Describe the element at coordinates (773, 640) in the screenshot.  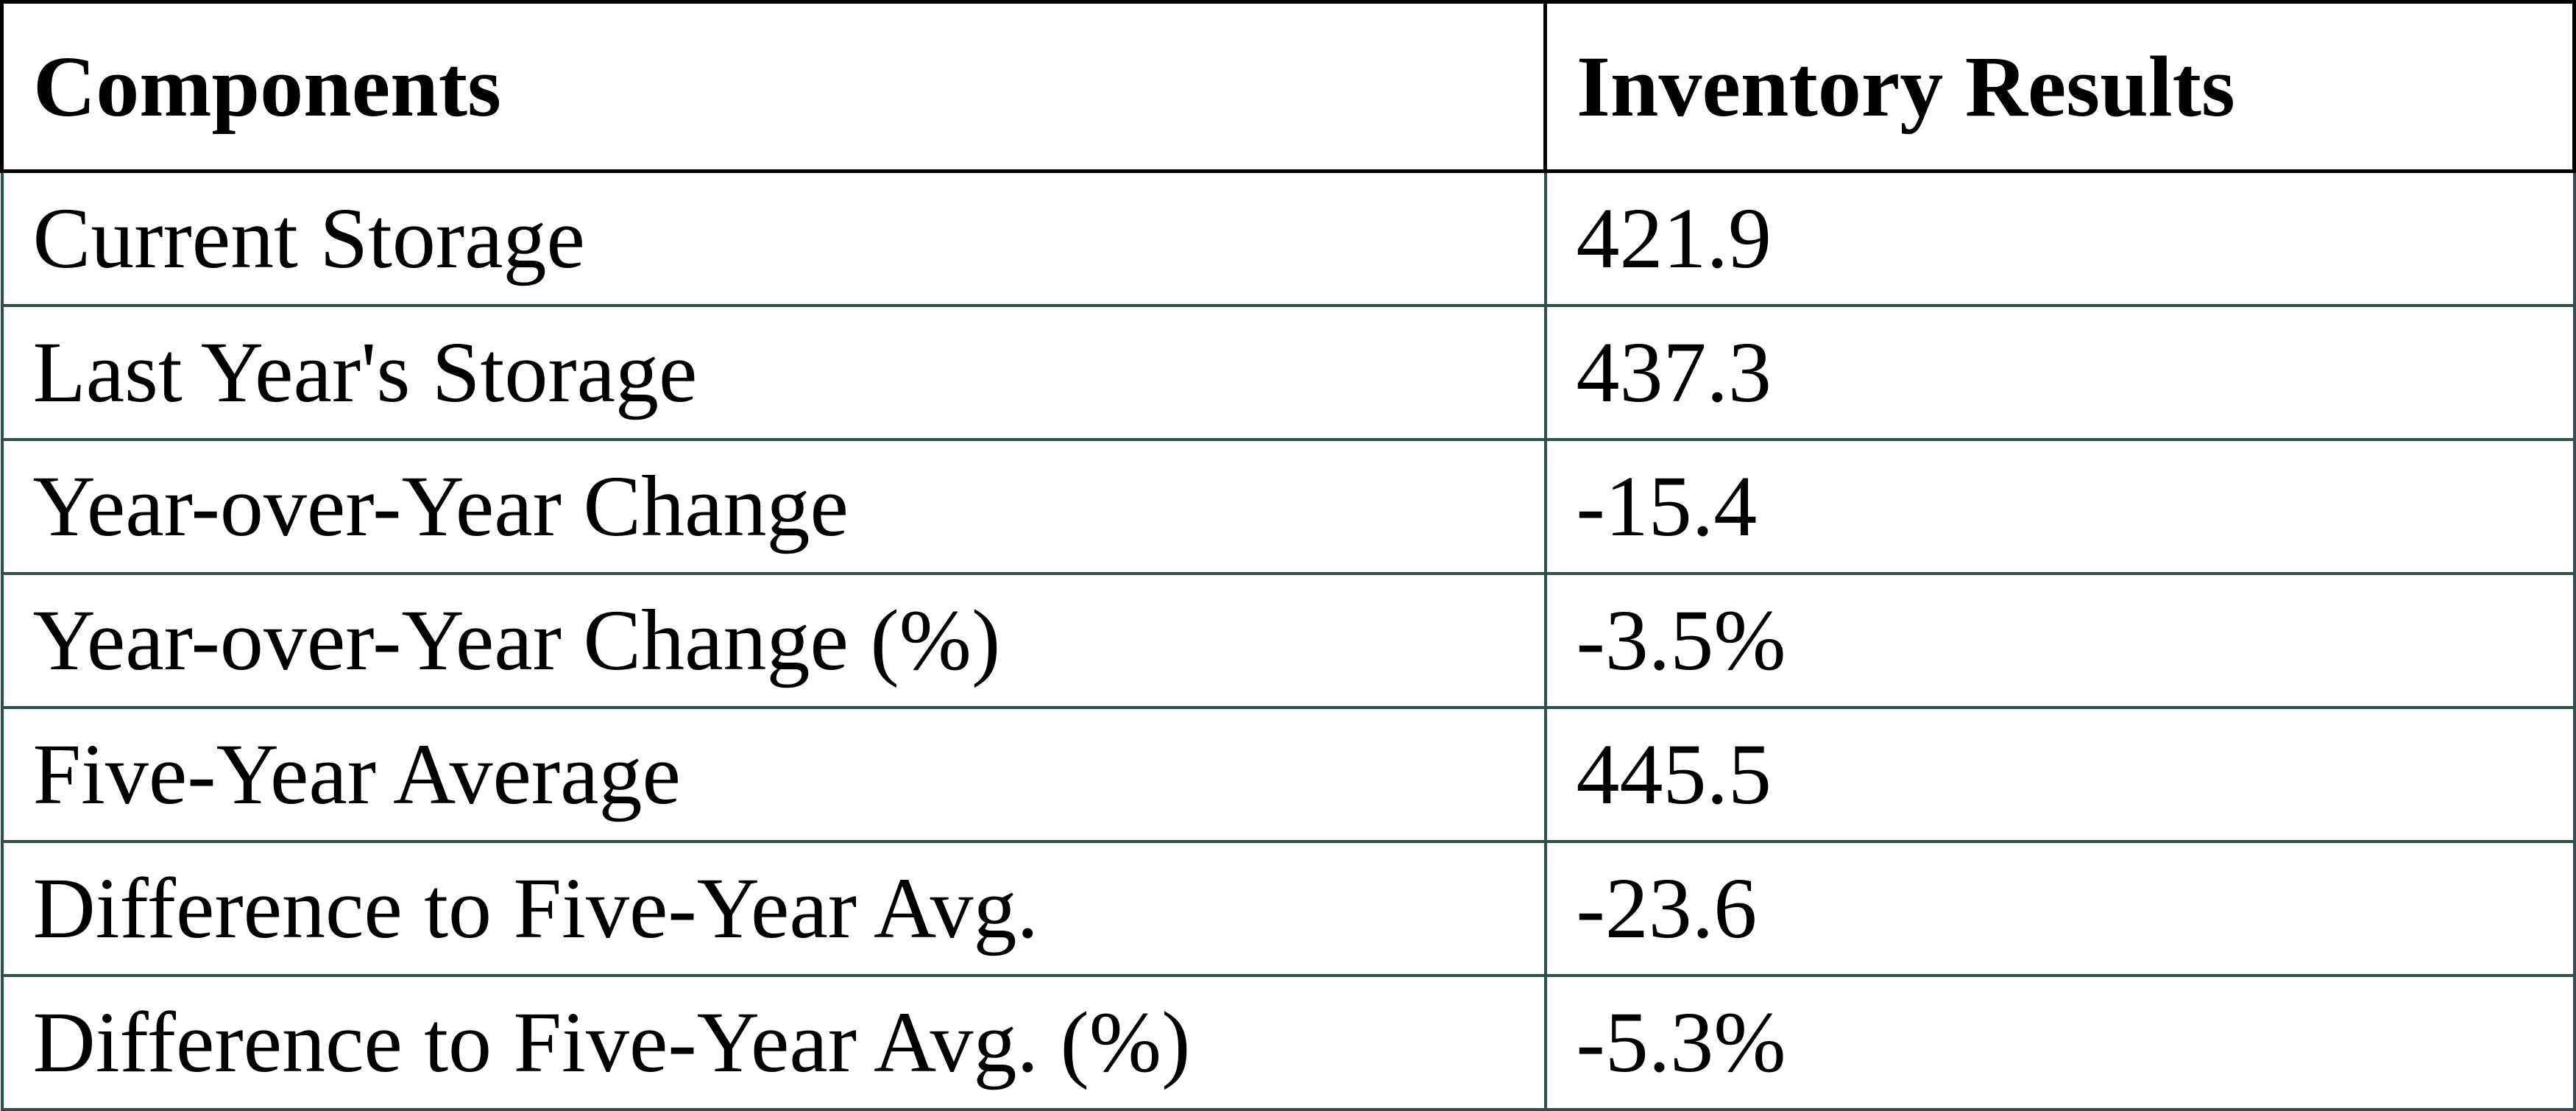
I see `component-cell: Year-over-Year Change (%)` at that location.